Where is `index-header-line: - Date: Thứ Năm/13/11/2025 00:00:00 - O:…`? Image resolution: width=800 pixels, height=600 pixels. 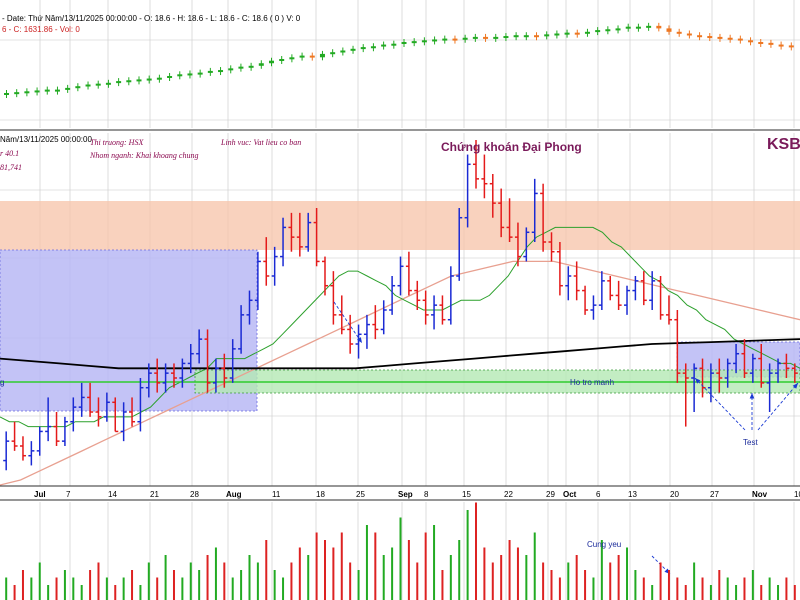
index-header-line: - Date: Thứ Năm/13/11/2025 00:00:00 - O:… is located at coordinates (151, 18).